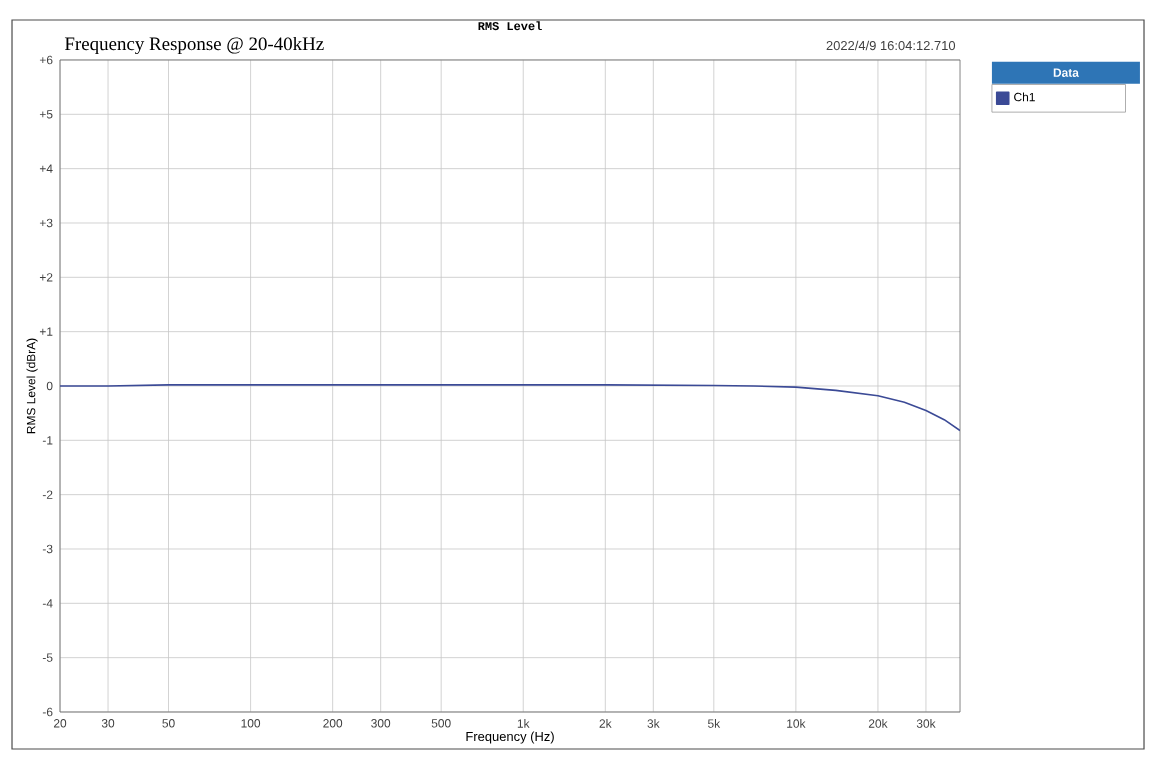  I want to click on chart-subtitle: Frequency Response @ 20-40kHz, so click(194, 45).